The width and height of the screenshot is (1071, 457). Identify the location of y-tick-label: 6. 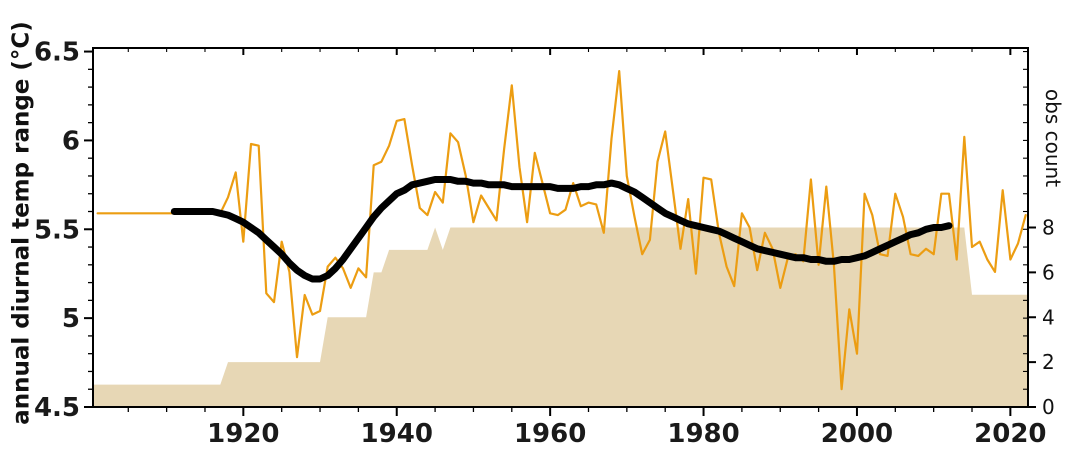
(71, 141).